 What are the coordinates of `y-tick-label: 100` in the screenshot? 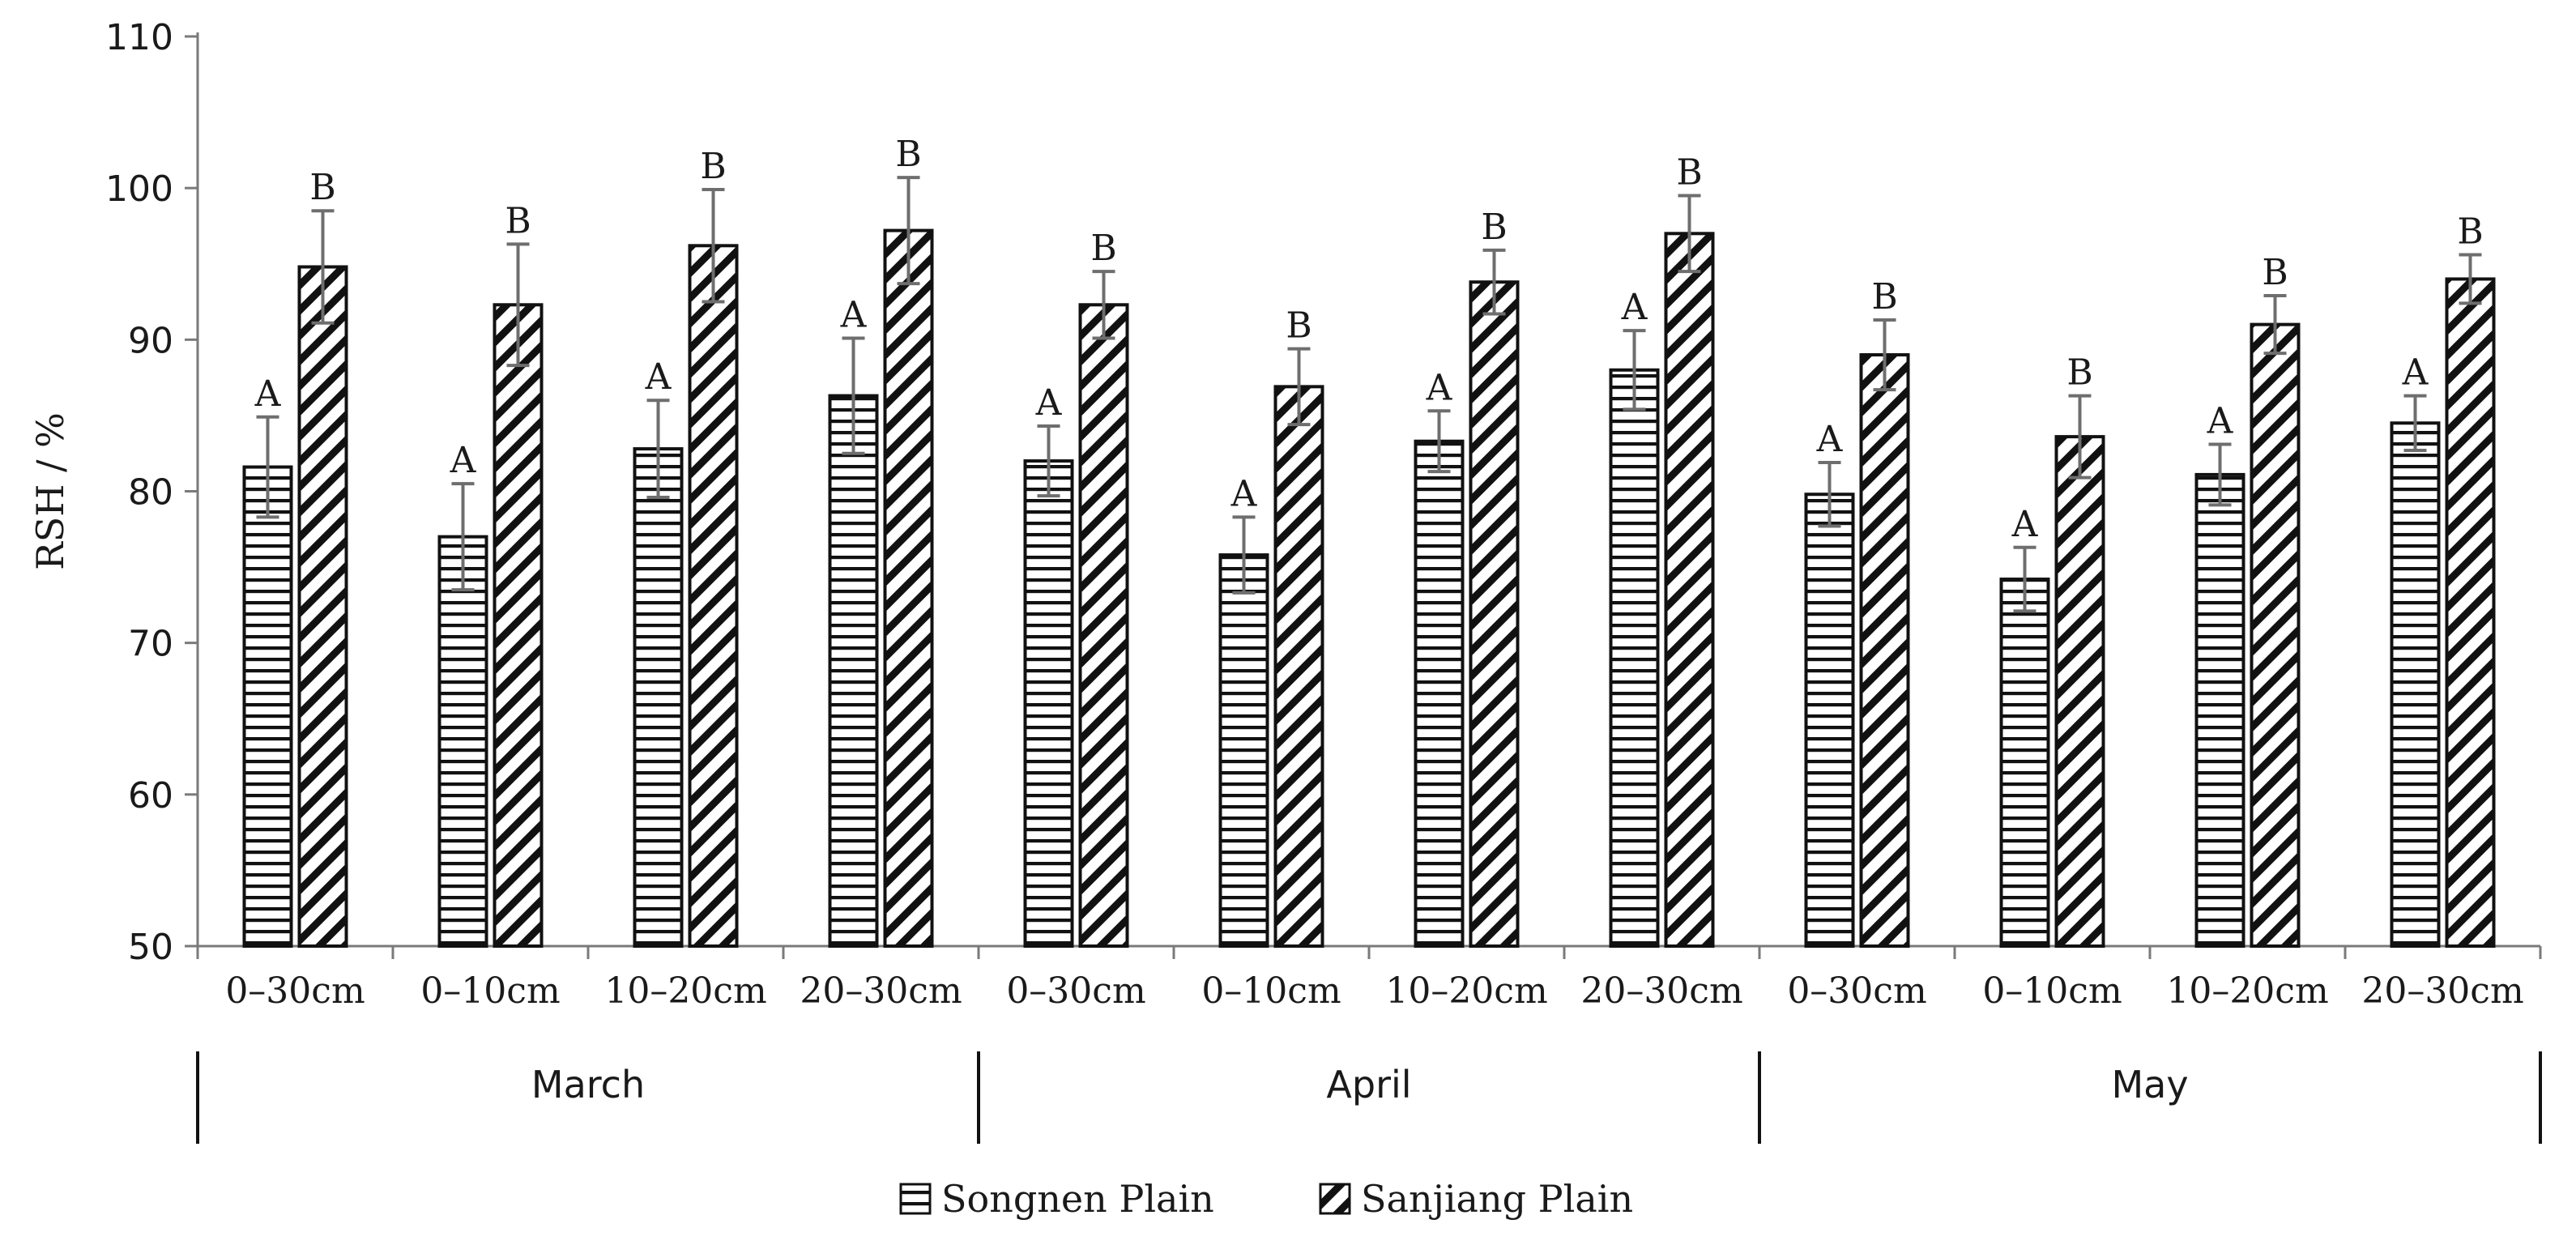 It's located at (139, 189).